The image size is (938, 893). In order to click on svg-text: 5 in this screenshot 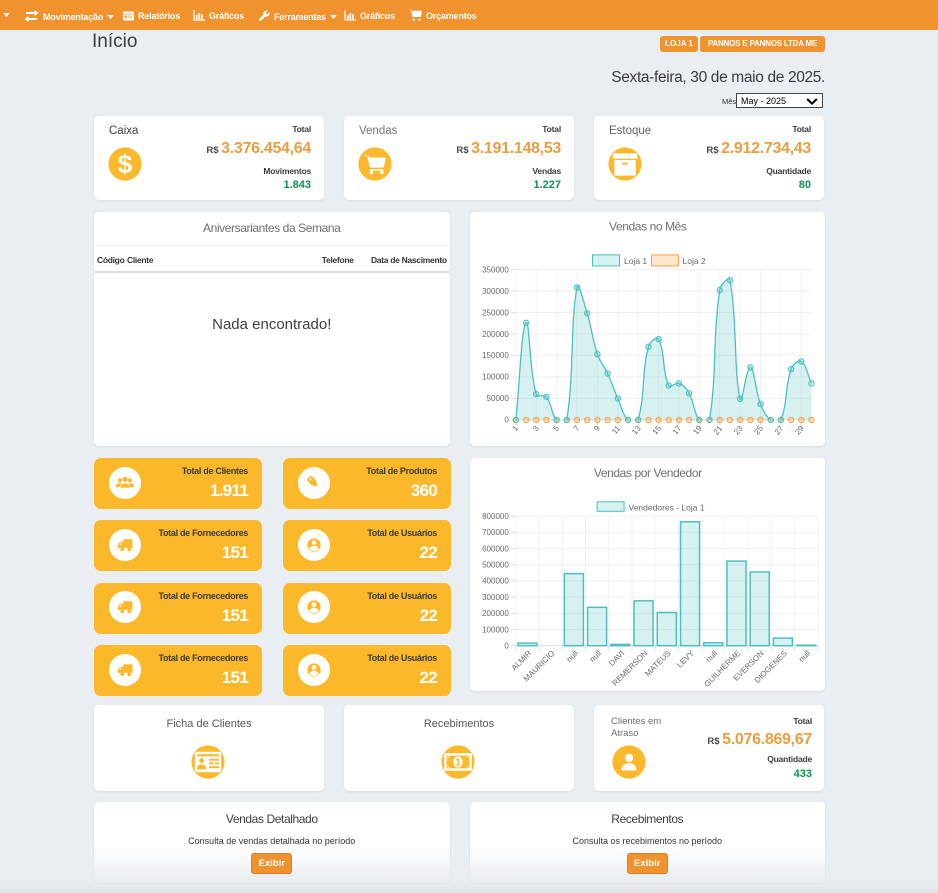, I will do `click(556, 428)`.